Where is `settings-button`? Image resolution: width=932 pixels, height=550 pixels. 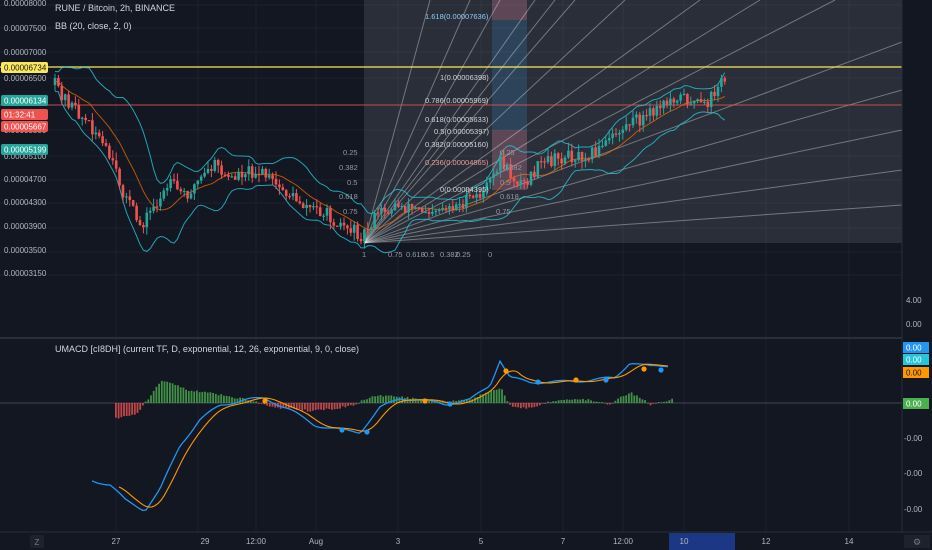
settings-button is located at coordinates (917, 541).